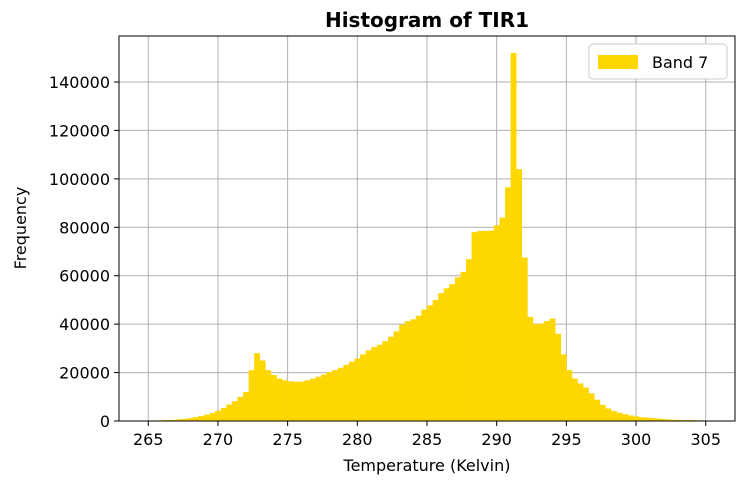 The image size is (748, 484). Describe the element at coordinates (84, 252) in the screenshot. I see `y-axis-ticks: 0 20000 40000 60000 80000 100000 120000 140000` at that location.